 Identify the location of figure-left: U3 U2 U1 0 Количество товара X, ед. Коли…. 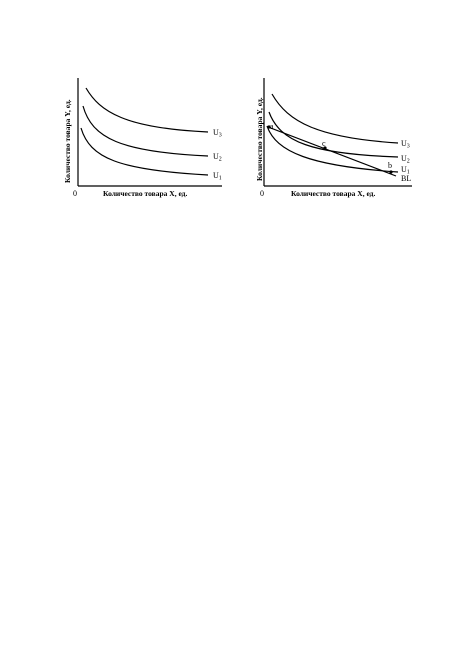
(142, 138).